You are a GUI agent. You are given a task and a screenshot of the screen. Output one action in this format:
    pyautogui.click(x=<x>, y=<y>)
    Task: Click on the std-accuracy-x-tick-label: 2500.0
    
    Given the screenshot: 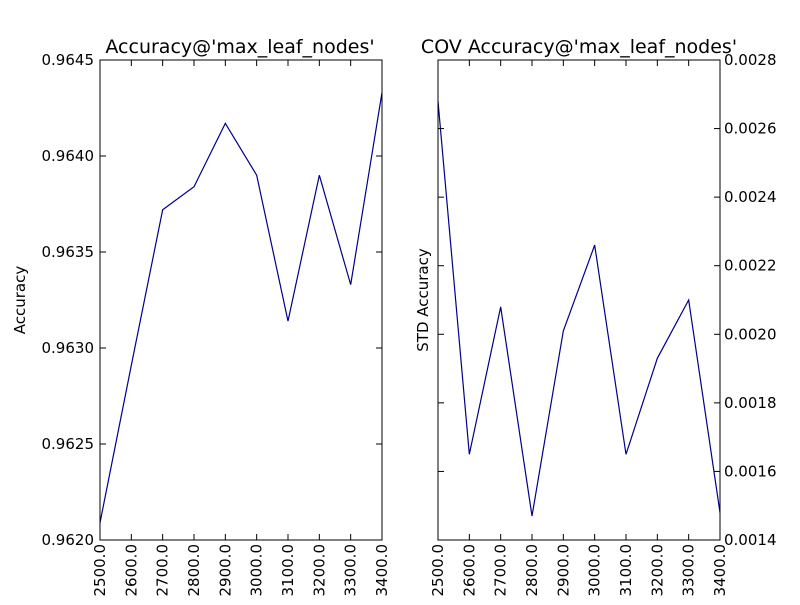 What is the action you would take?
    pyautogui.click(x=438, y=570)
    